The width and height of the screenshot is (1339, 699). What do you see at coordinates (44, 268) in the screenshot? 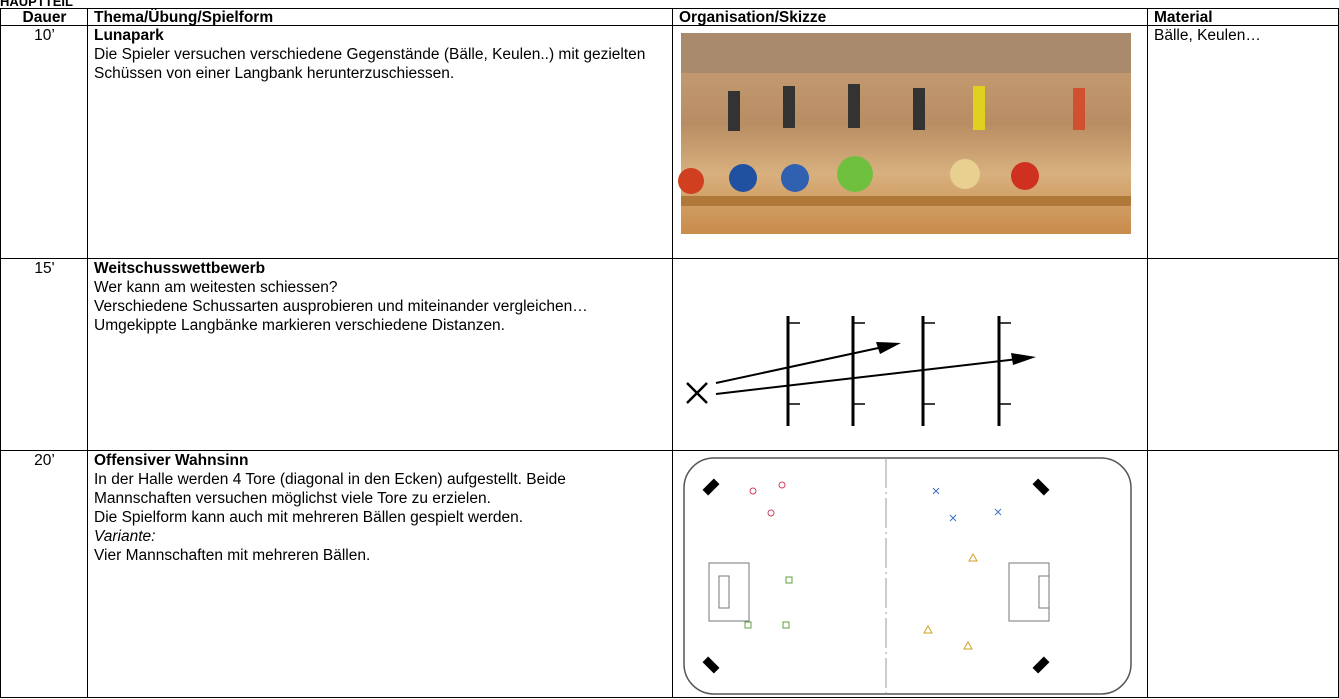
I see `duration: 15'` at bounding box center [44, 268].